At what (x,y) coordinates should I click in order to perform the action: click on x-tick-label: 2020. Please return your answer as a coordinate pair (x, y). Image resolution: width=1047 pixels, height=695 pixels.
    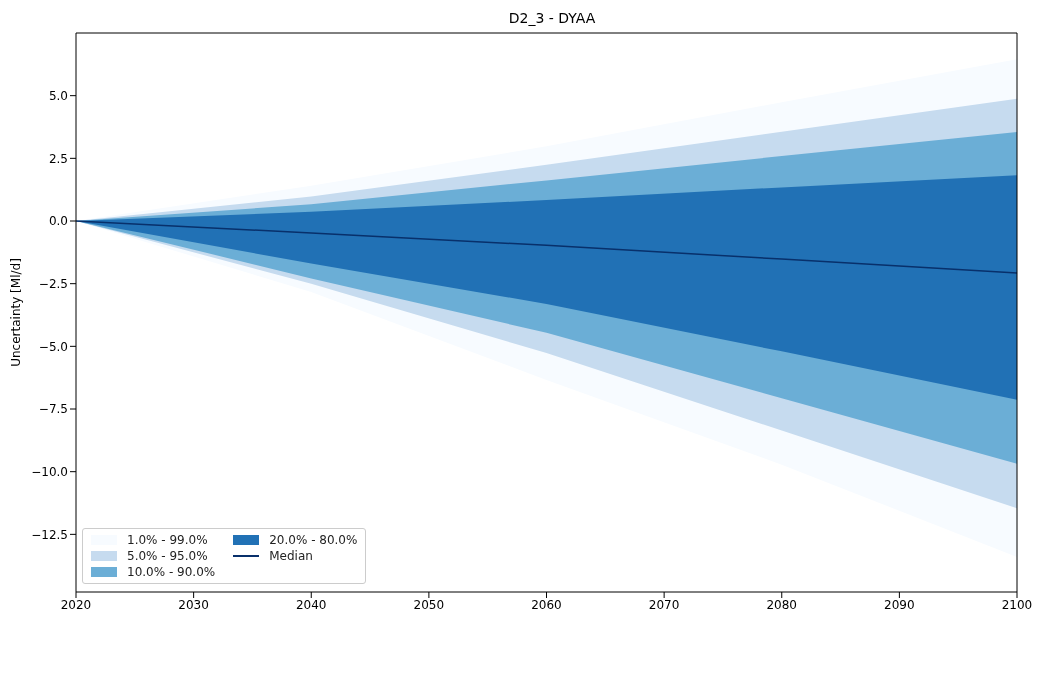
    Looking at the image, I should click on (76, 604).